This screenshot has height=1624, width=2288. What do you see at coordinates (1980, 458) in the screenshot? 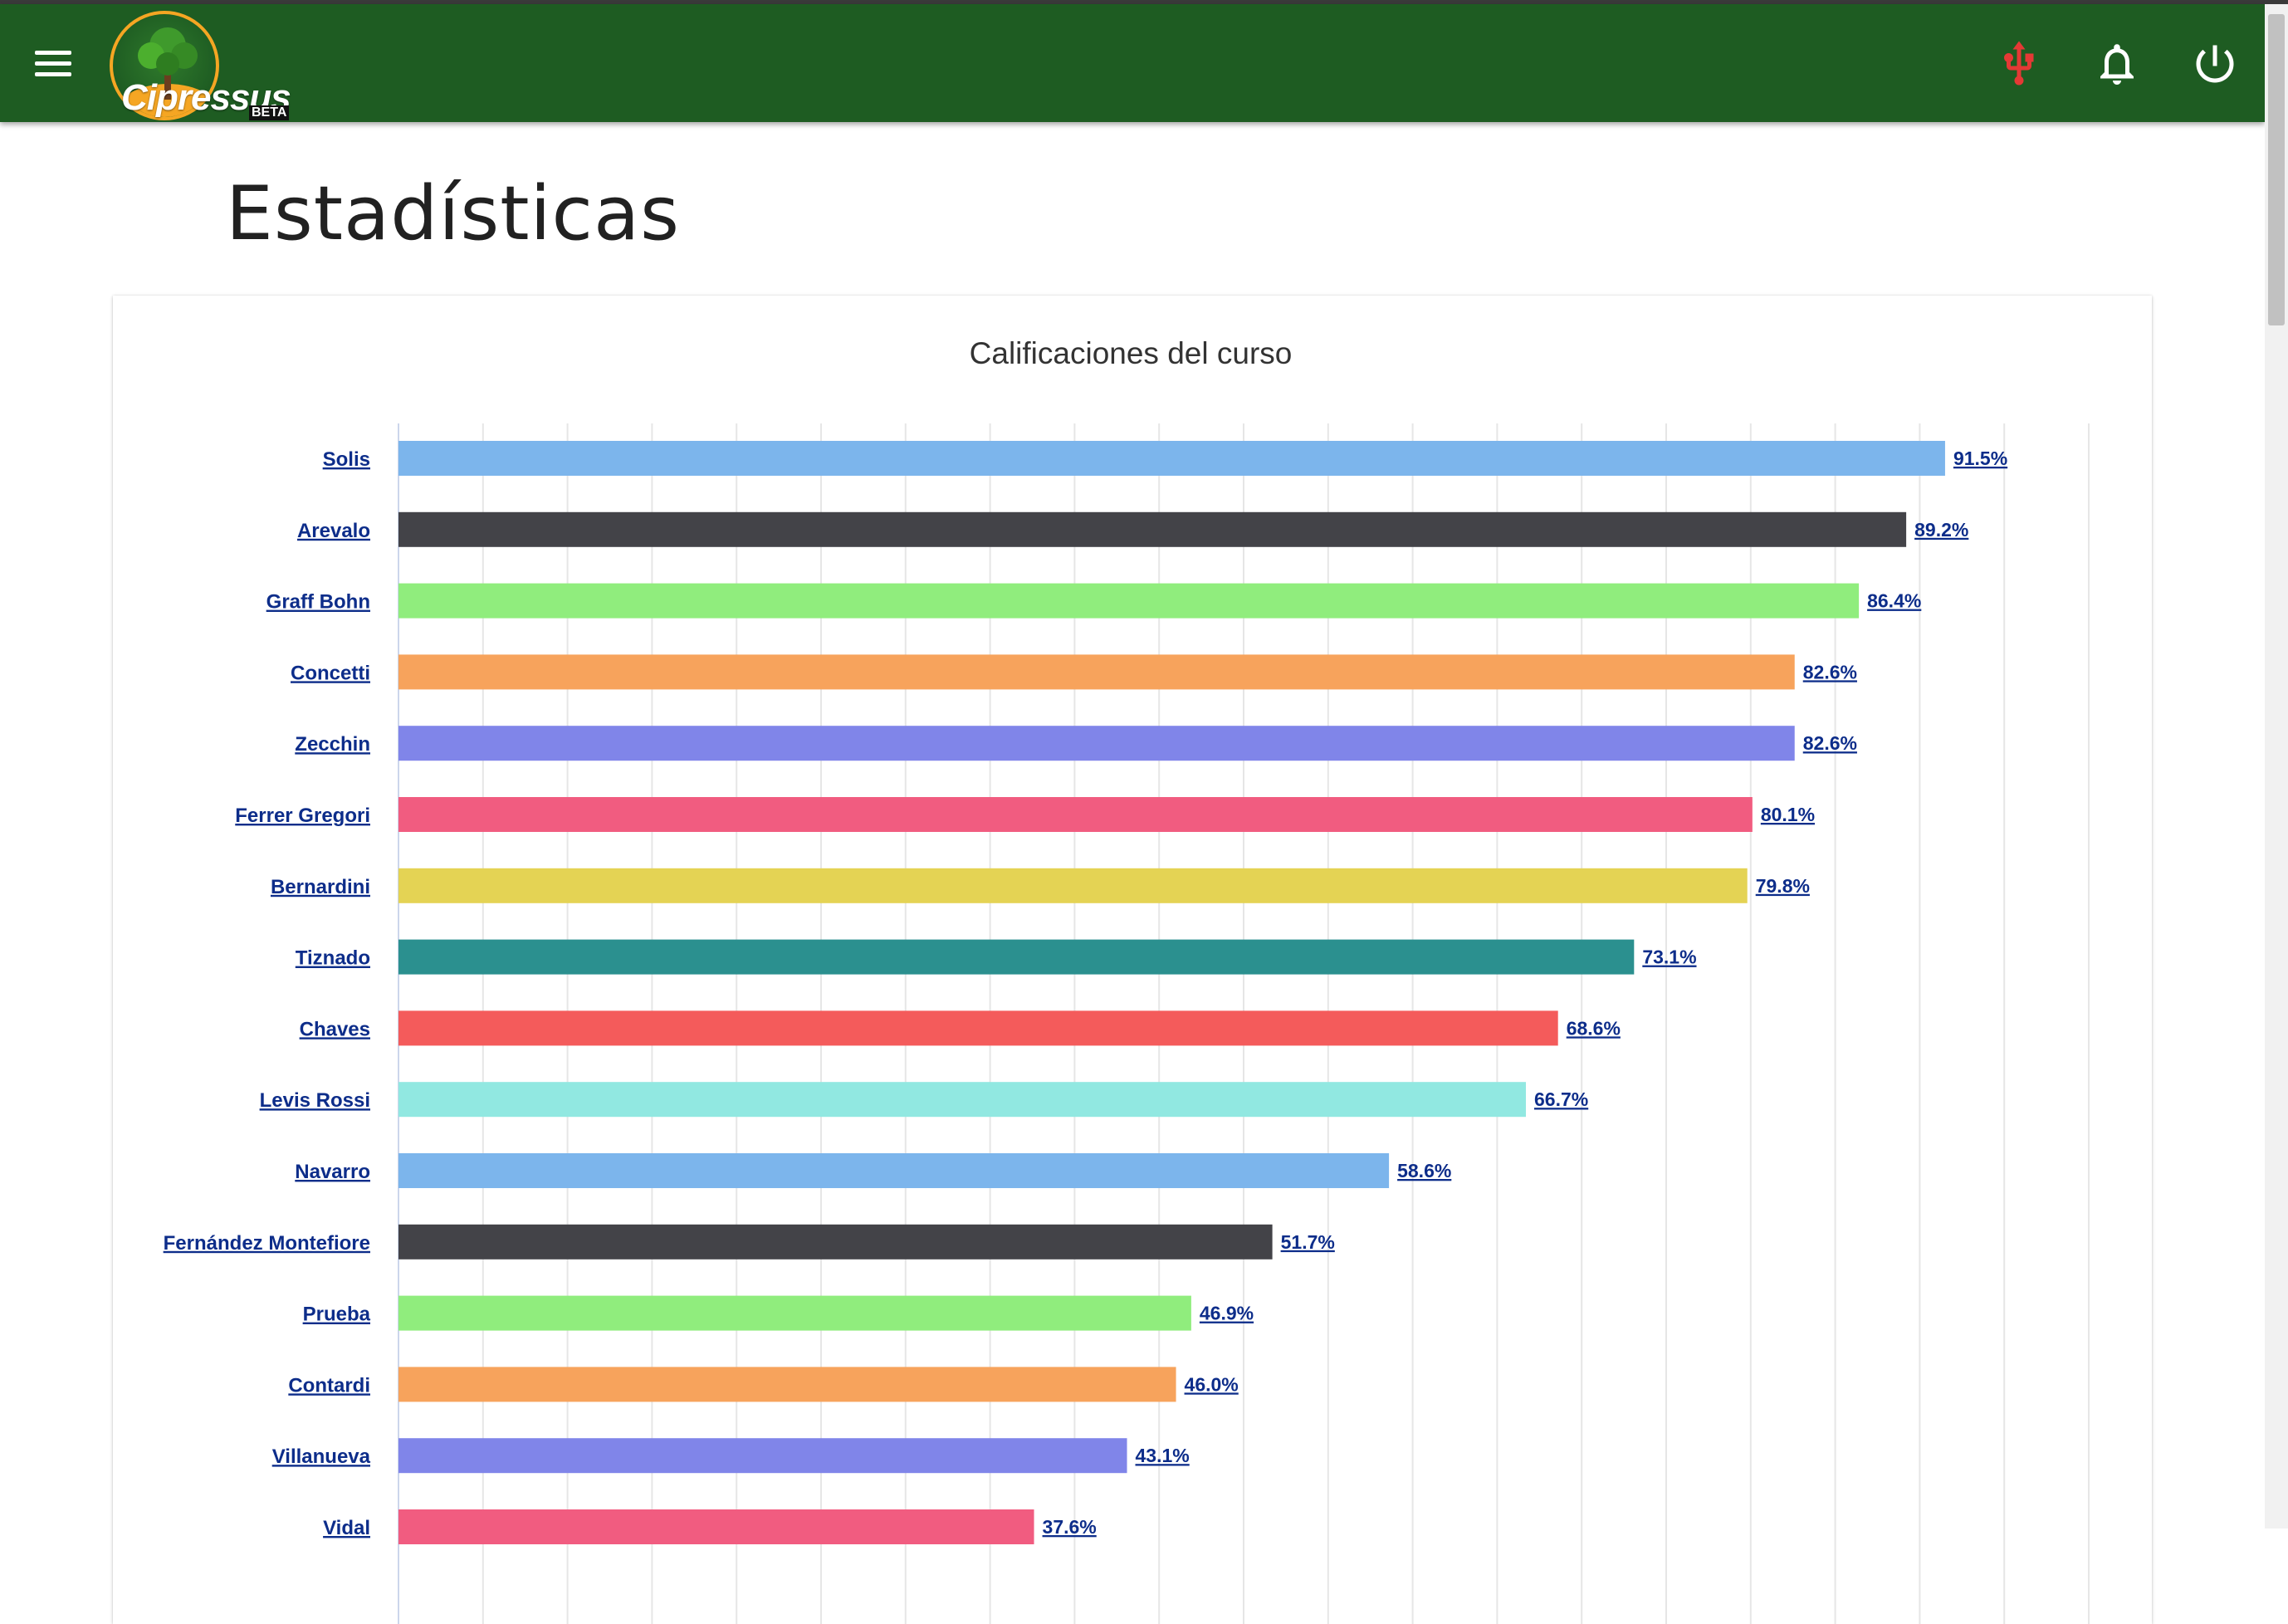
I see `value-label: 91.5%` at bounding box center [1980, 458].